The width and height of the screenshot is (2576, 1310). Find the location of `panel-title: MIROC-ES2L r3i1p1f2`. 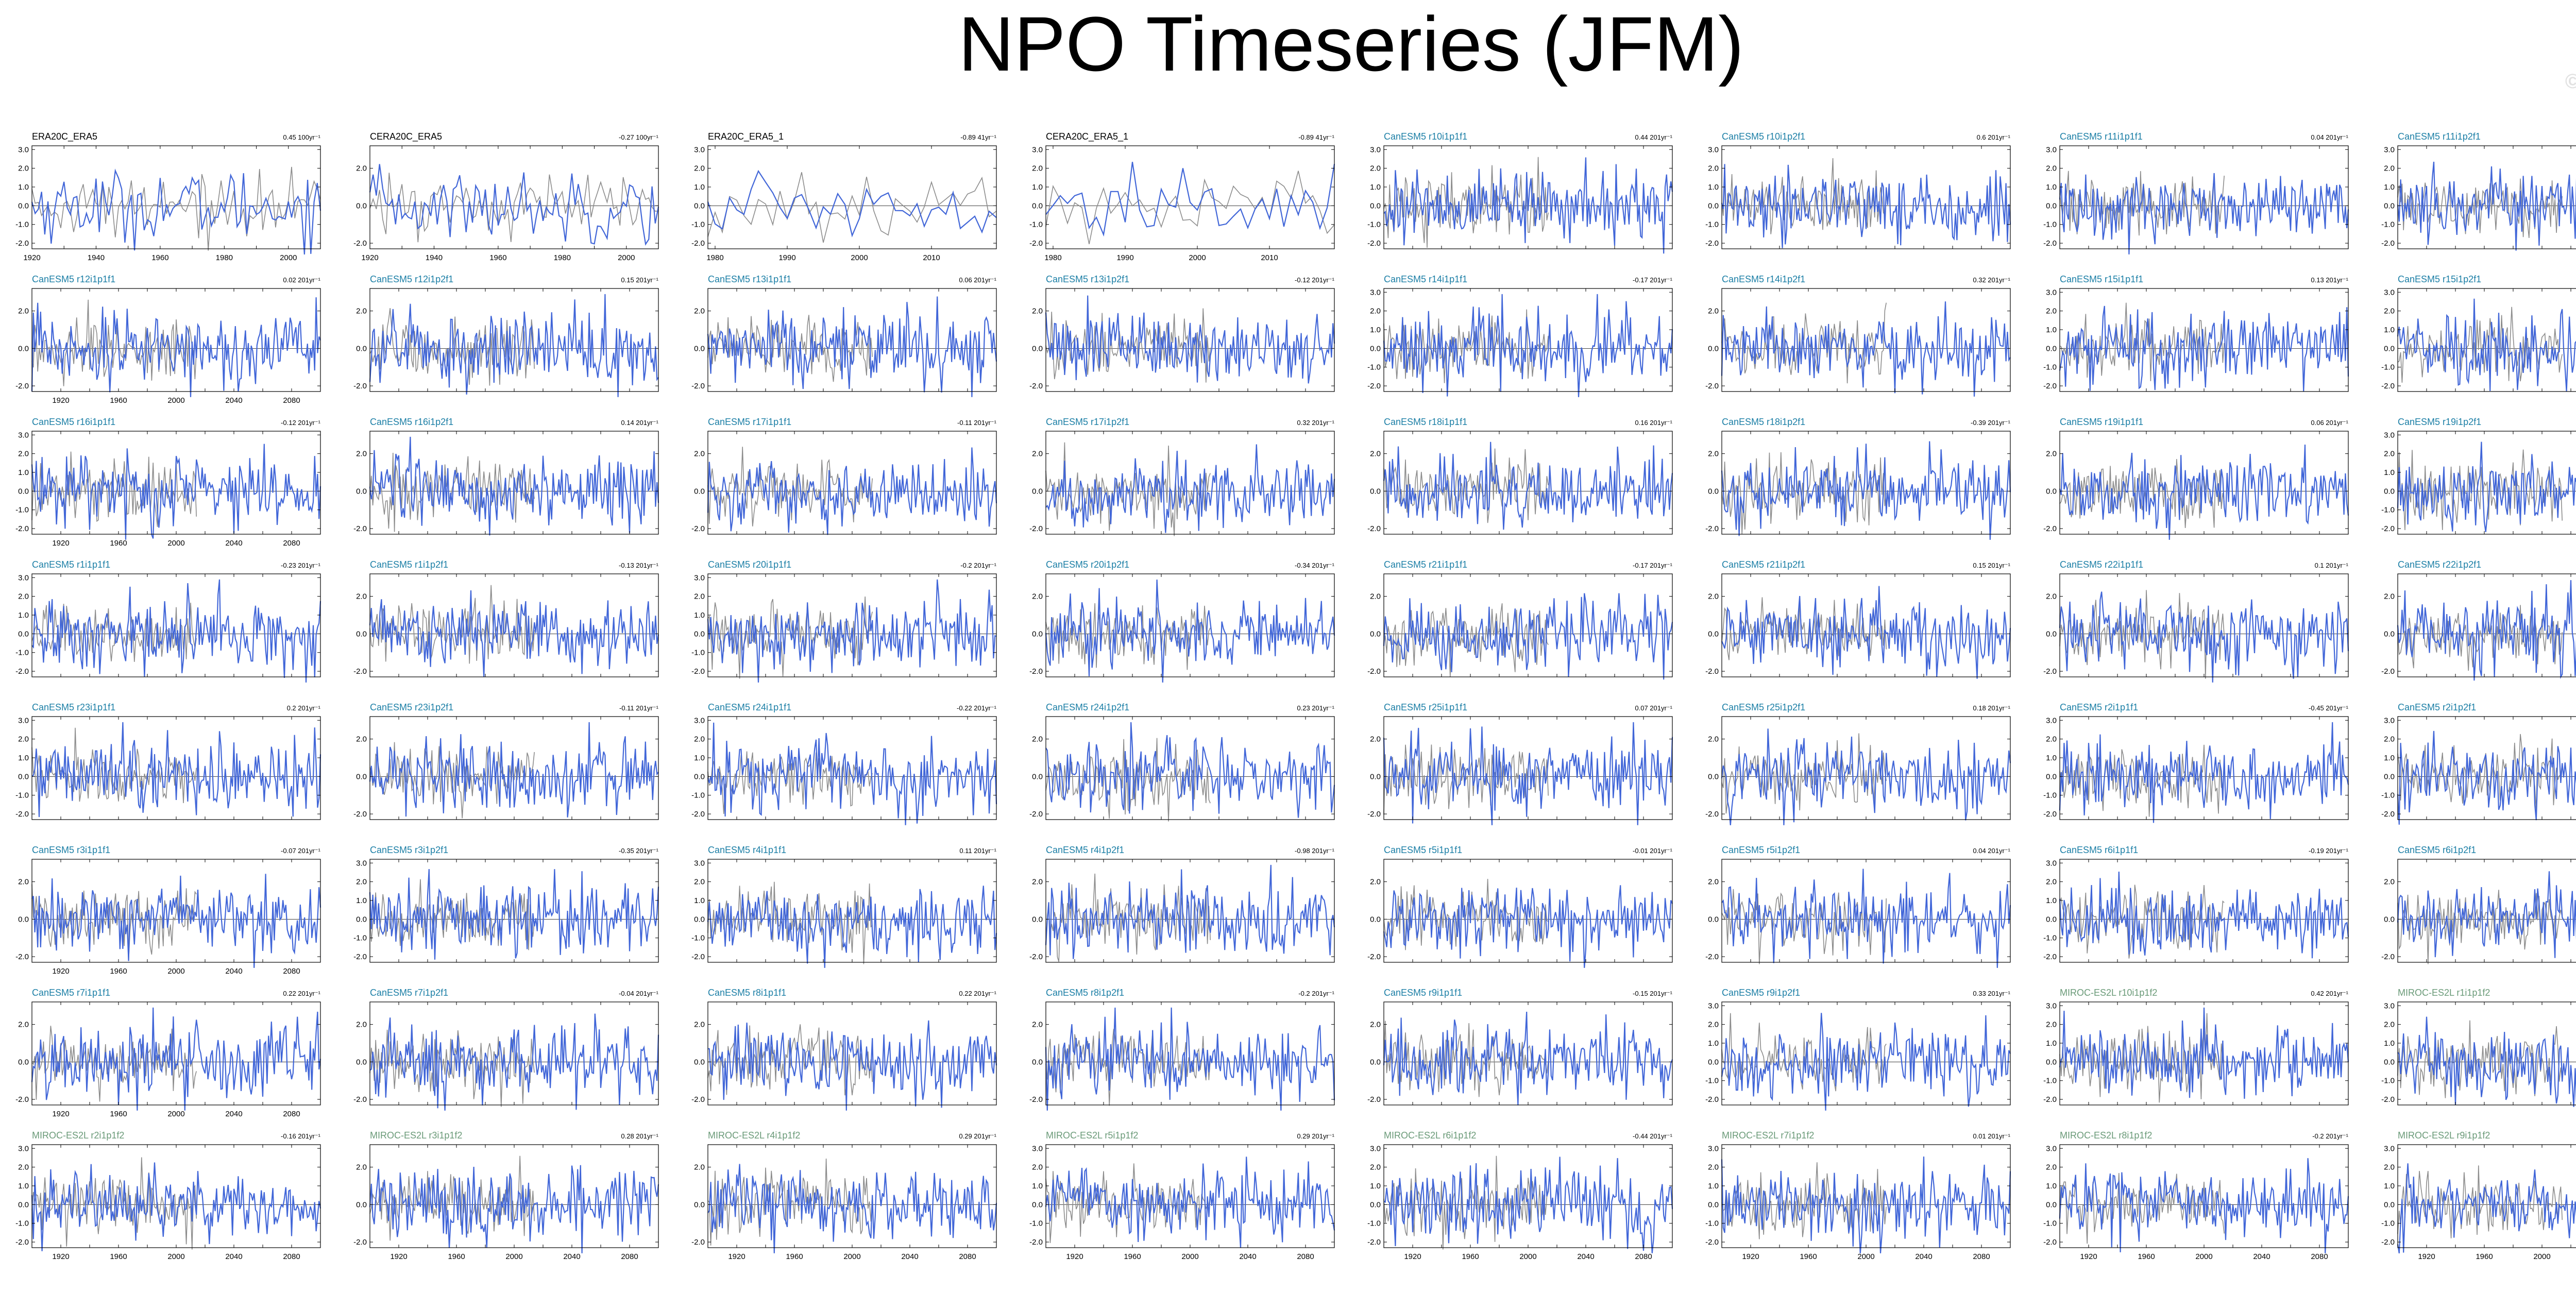

panel-title: MIROC-ES2L r3i1p1f2 is located at coordinates (416, 1135).